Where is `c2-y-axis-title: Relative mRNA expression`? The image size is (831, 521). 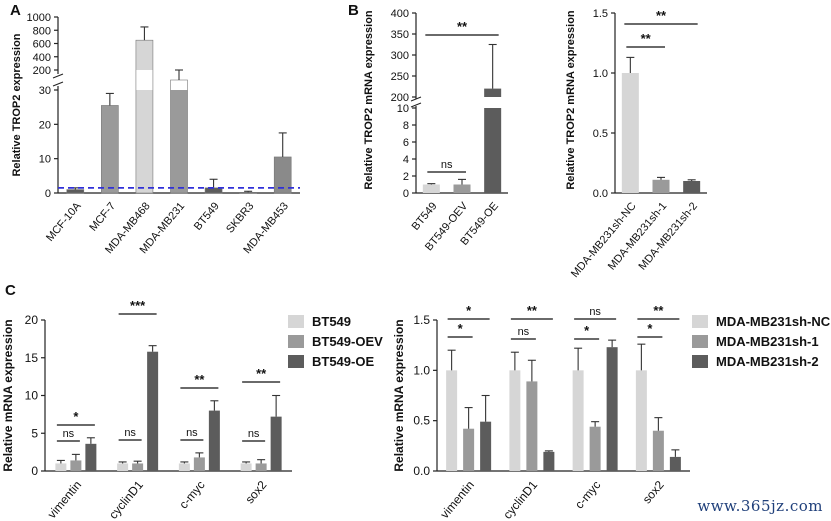 c2-y-axis-title: Relative mRNA expression is located at coordinates (399, 395).